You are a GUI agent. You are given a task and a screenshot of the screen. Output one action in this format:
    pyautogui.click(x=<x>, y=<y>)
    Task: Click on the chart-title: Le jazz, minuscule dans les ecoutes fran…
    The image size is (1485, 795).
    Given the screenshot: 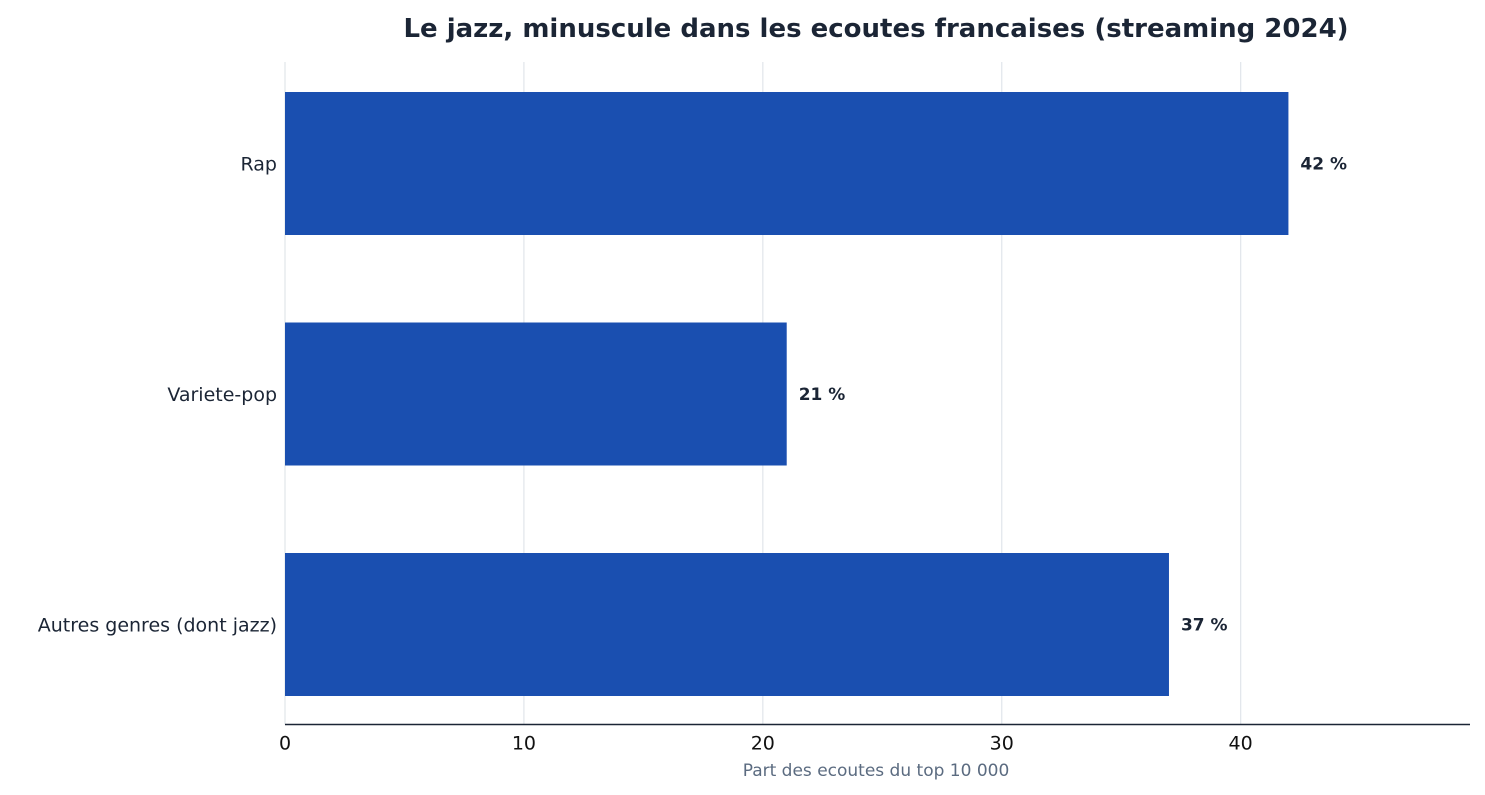 What is the action you would take?
    pyautogui.click(x=875, y=29)
    